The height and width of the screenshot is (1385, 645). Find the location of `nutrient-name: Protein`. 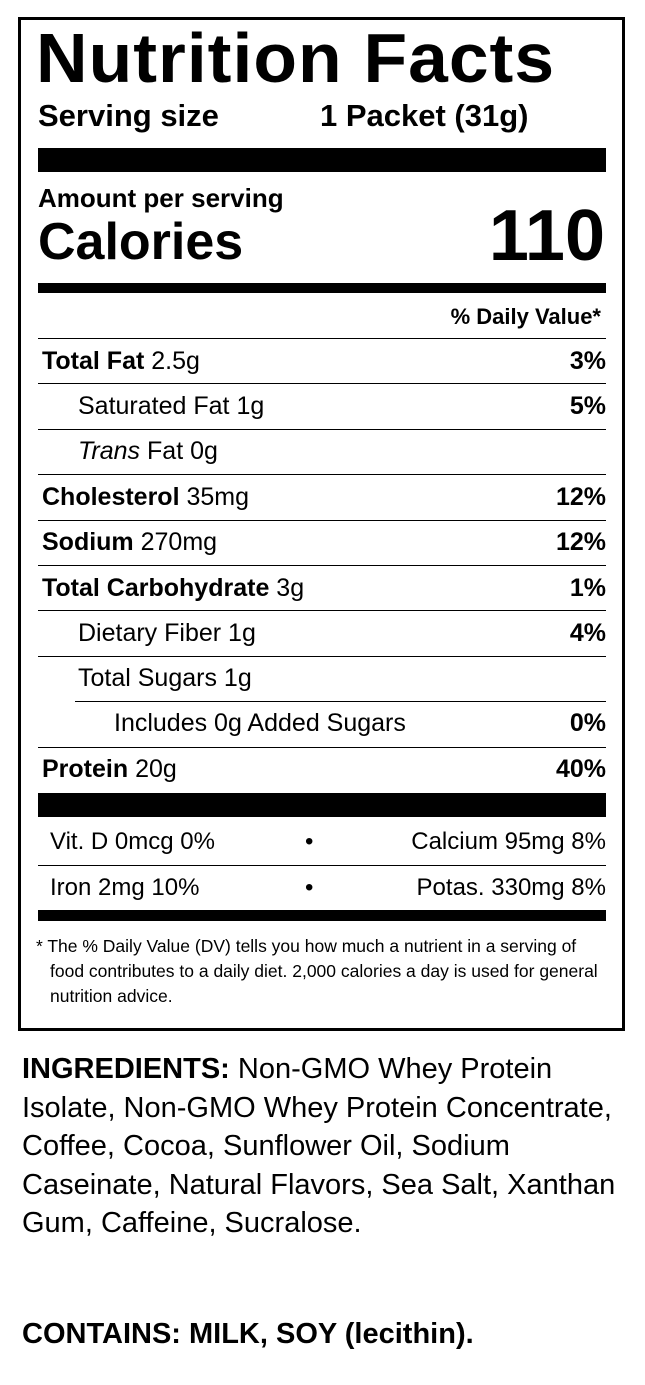

nutrient-name: Protein is located at coordinates (85, 769).